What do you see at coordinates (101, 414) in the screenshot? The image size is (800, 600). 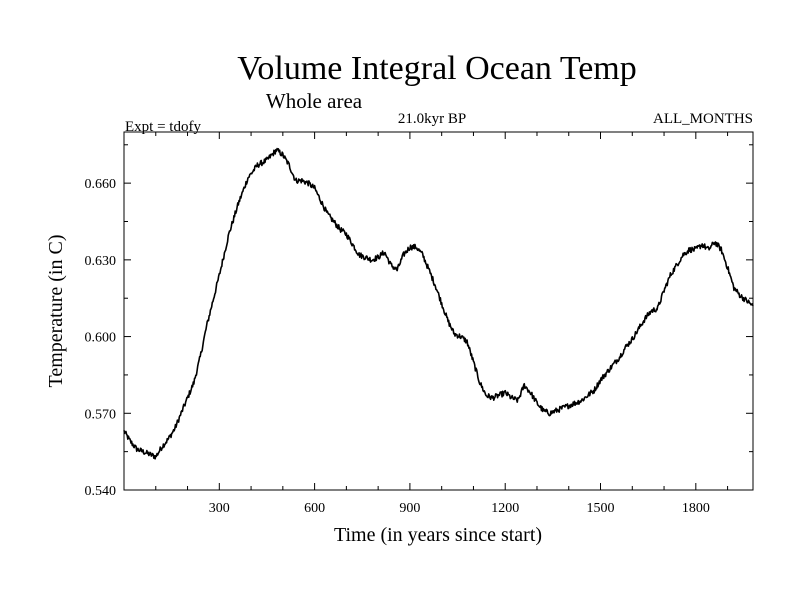 I see `y-tick-label: 0.570` at bounding box center [101, 414].